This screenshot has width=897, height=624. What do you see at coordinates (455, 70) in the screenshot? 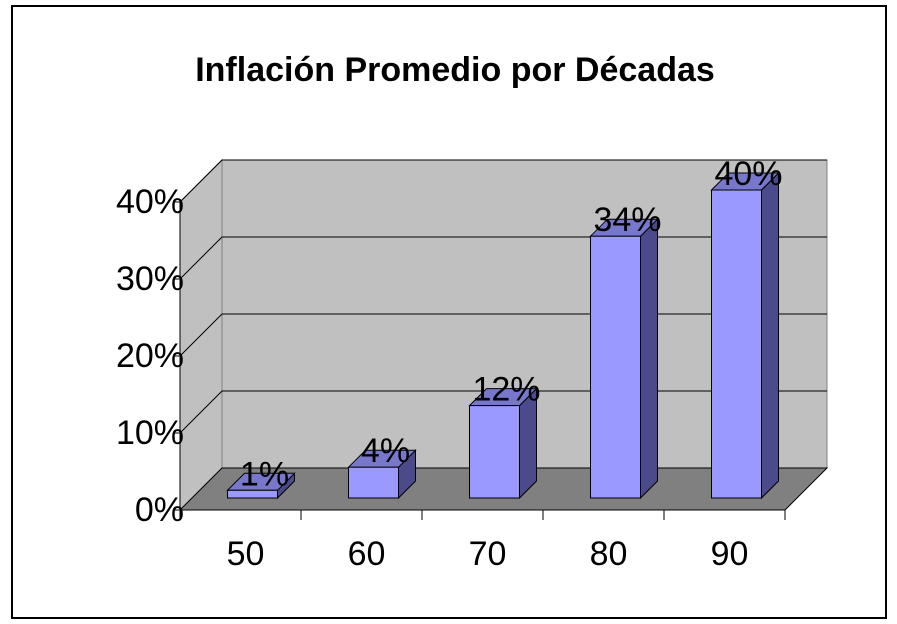
I see `chart-title: Inflación Promedio por Décadas` at bounding box center [455, 70].